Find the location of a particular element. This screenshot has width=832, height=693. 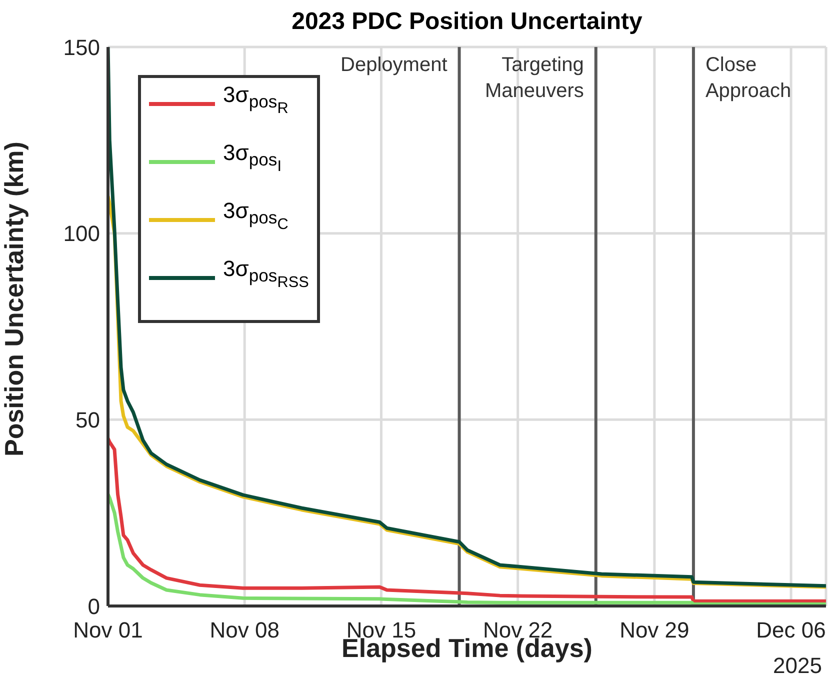

ref-line-label: Targeting Maneuvers is located at coordinates (534, 78).